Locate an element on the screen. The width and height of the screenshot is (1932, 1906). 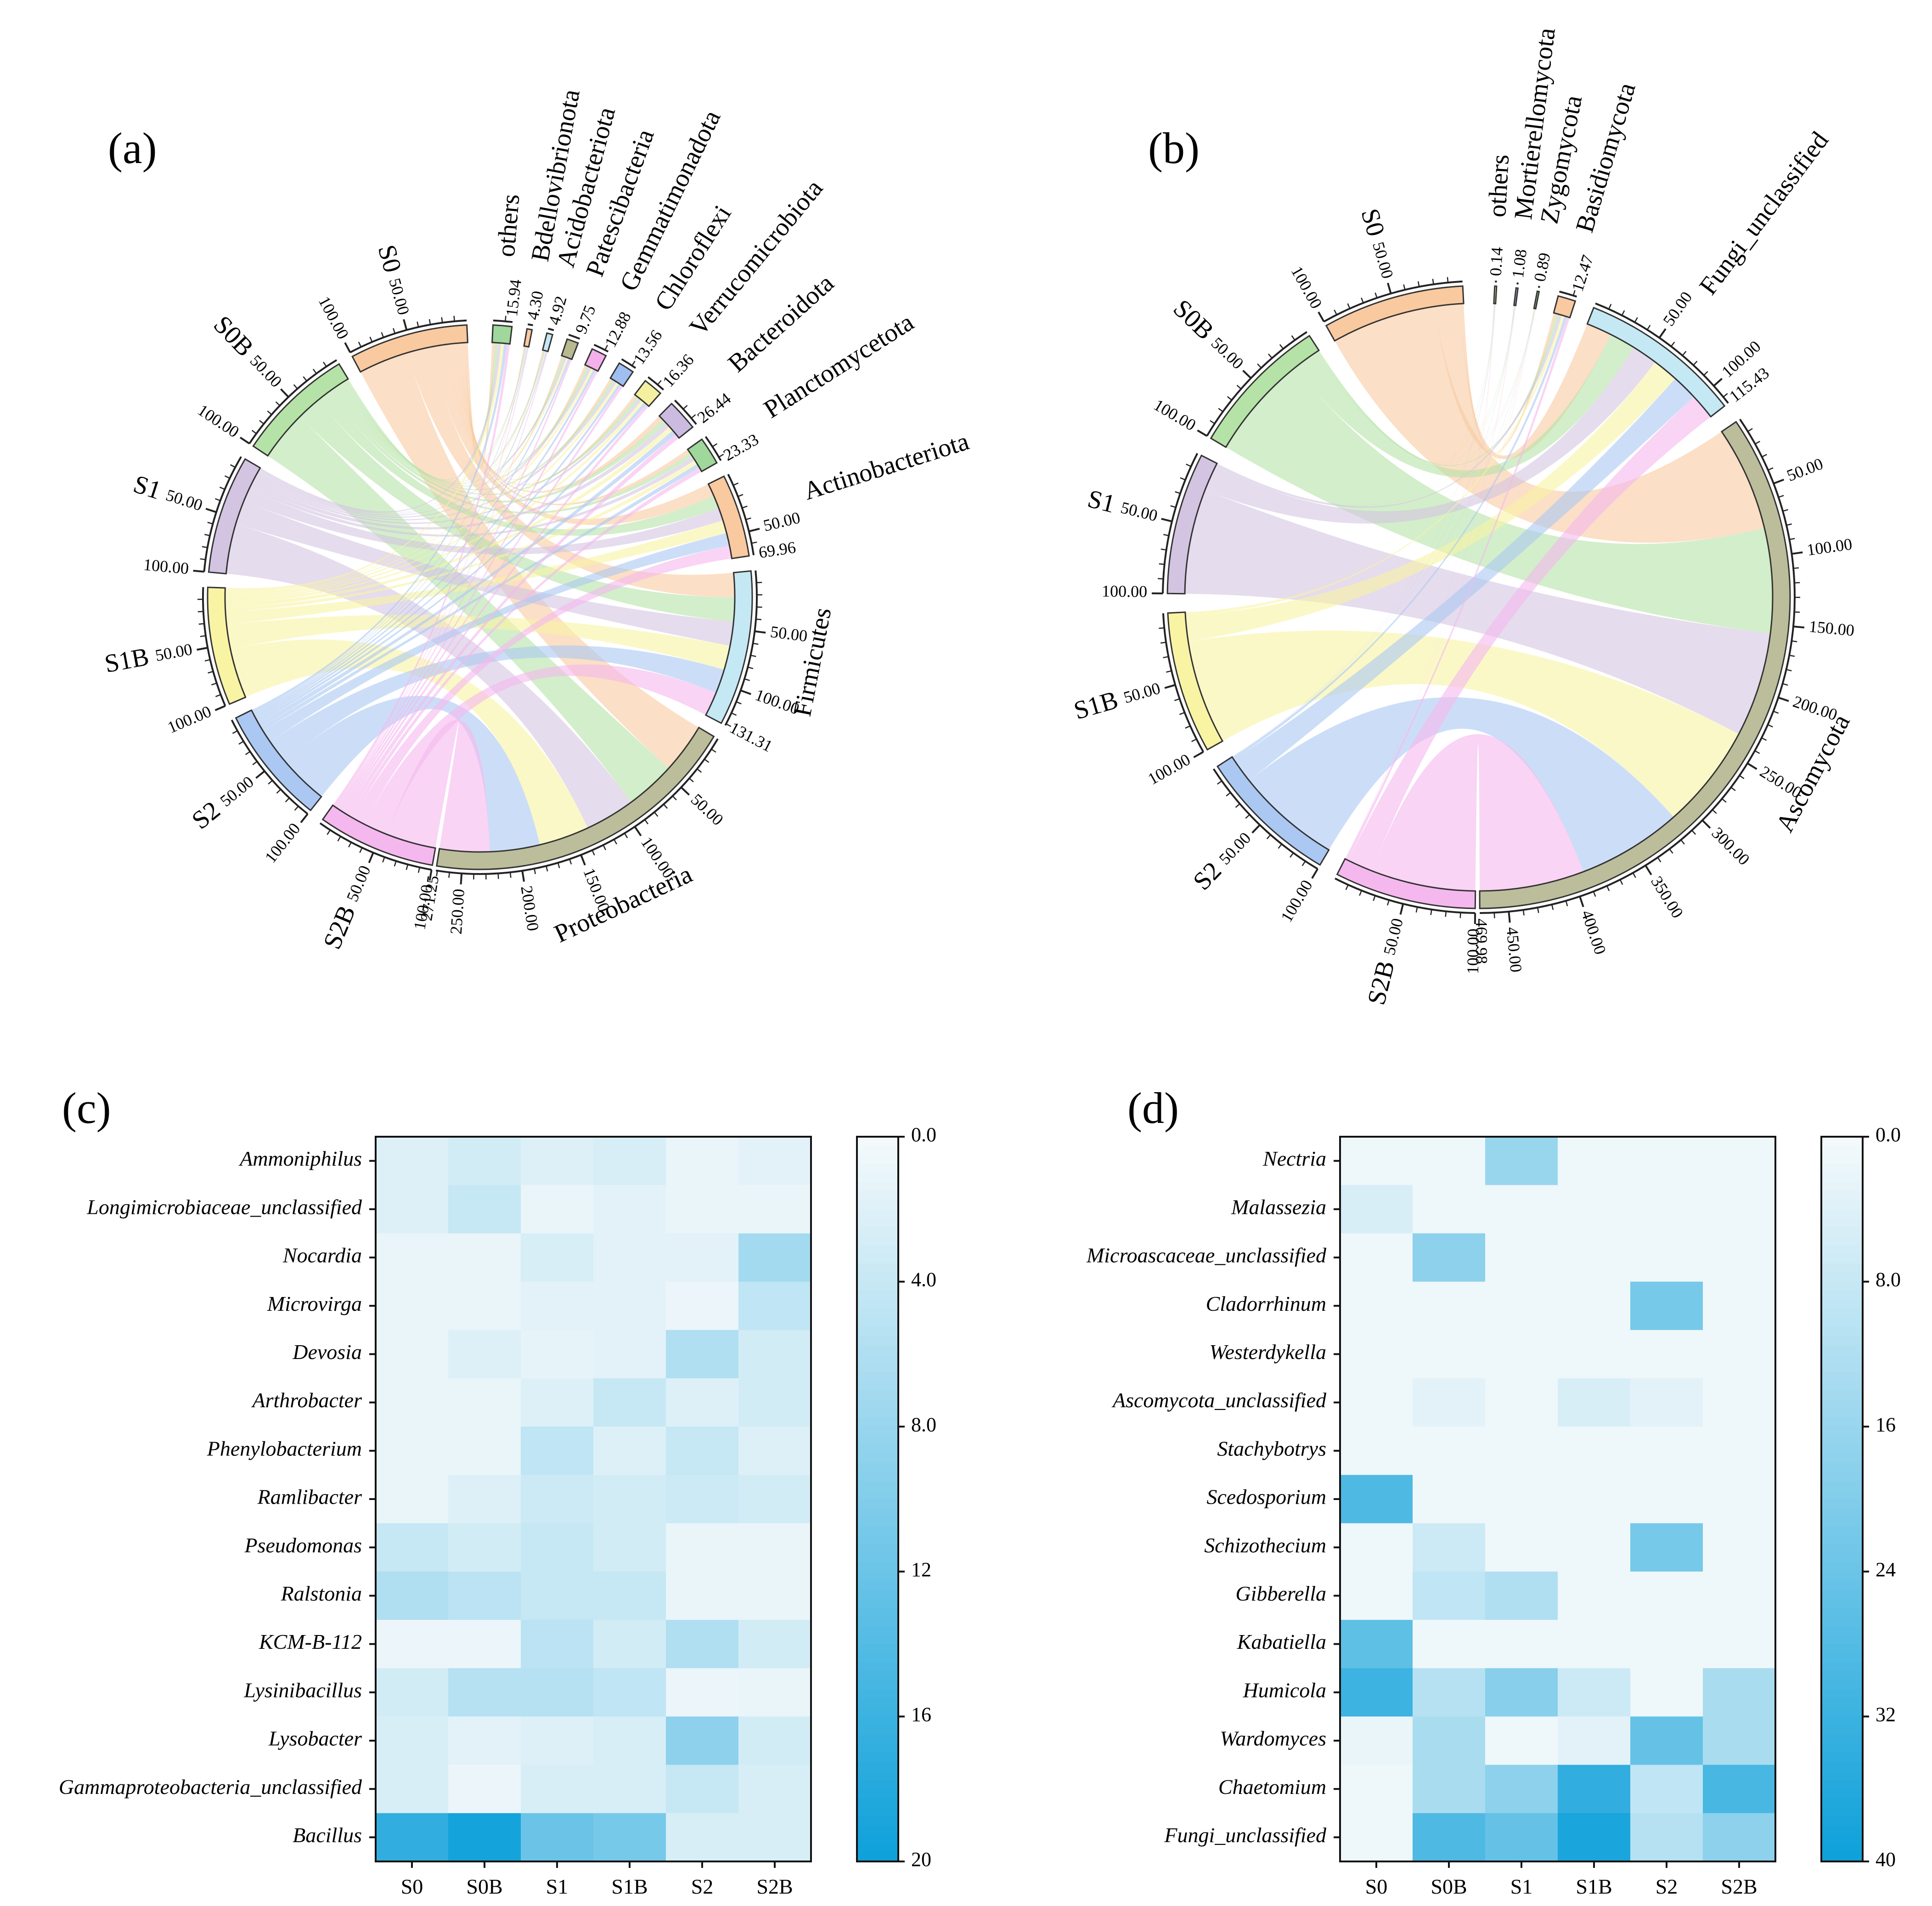
heatmap-cell-ramlibacter-s2 is located at coordinates (702, 1499).